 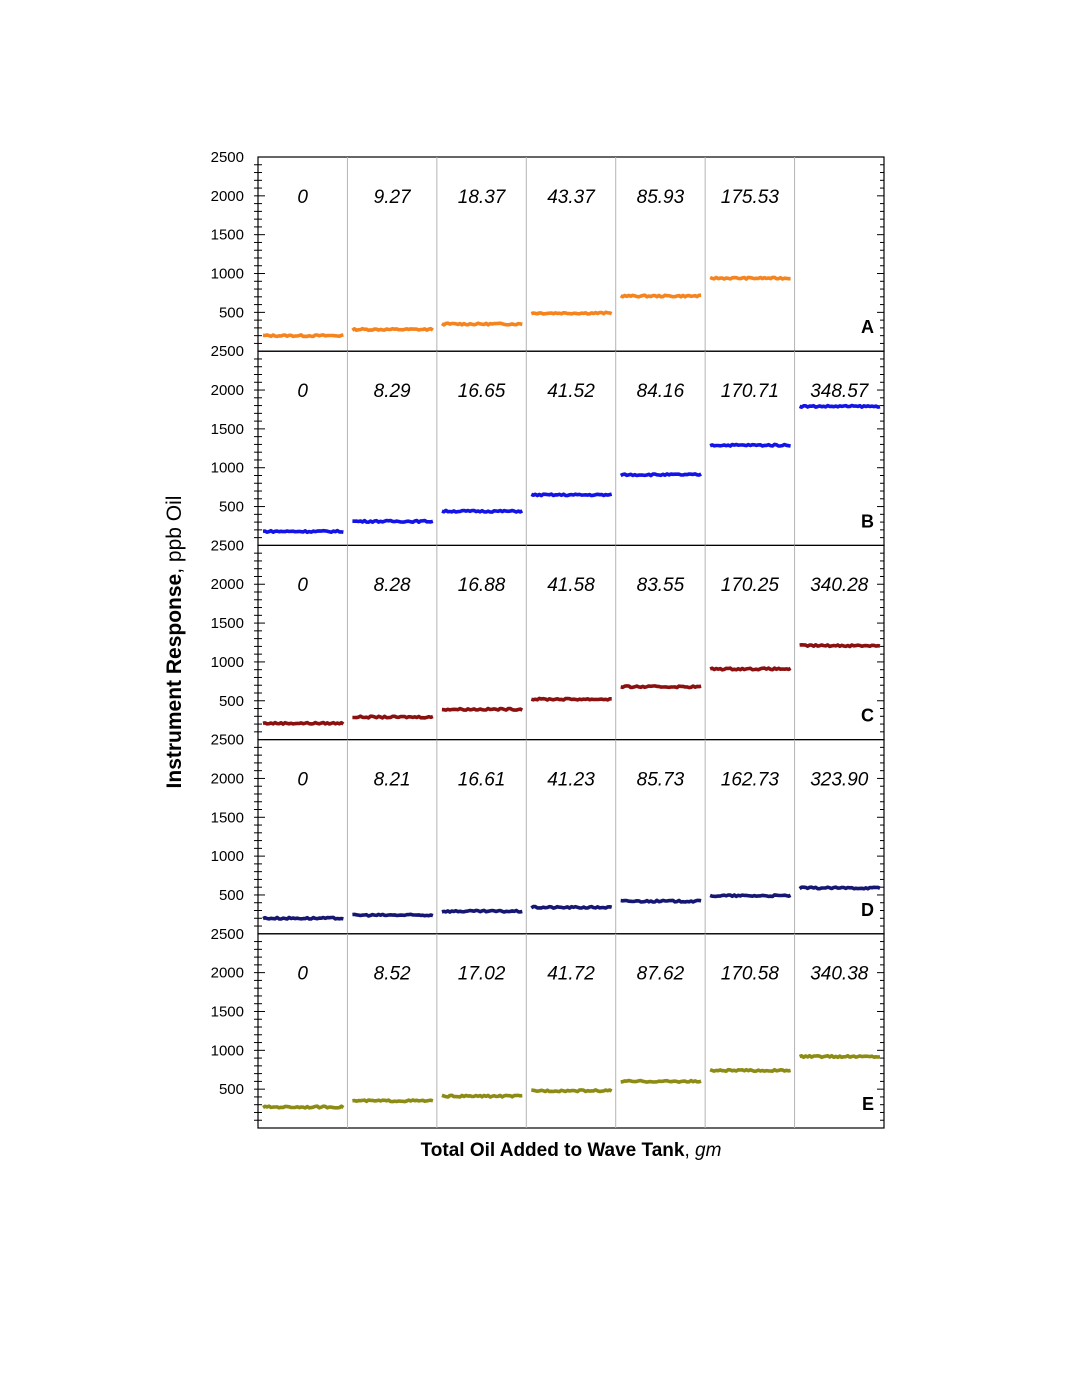 What do you see at coordinates (482, 974) in the screenshot?
I see `segment-label: 17.02` at bounding box center [482, 974].